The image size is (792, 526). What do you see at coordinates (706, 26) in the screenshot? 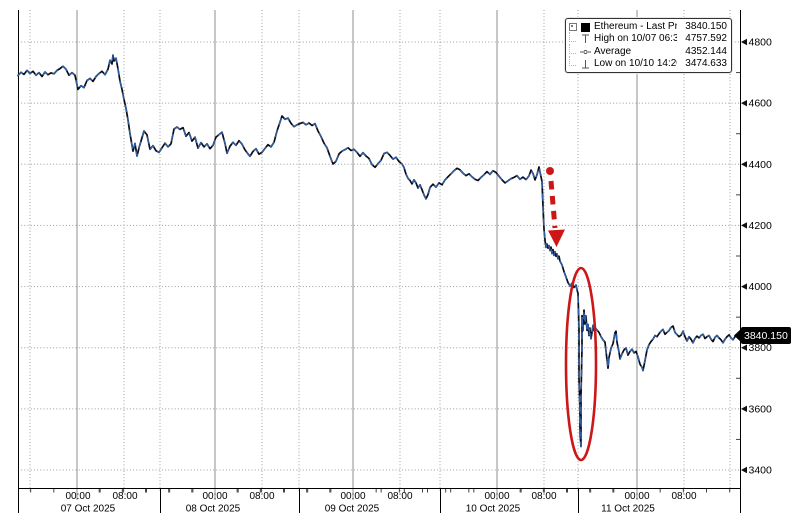
I see `legend-series-value: 3840.150` at bounding box center [706, 26].